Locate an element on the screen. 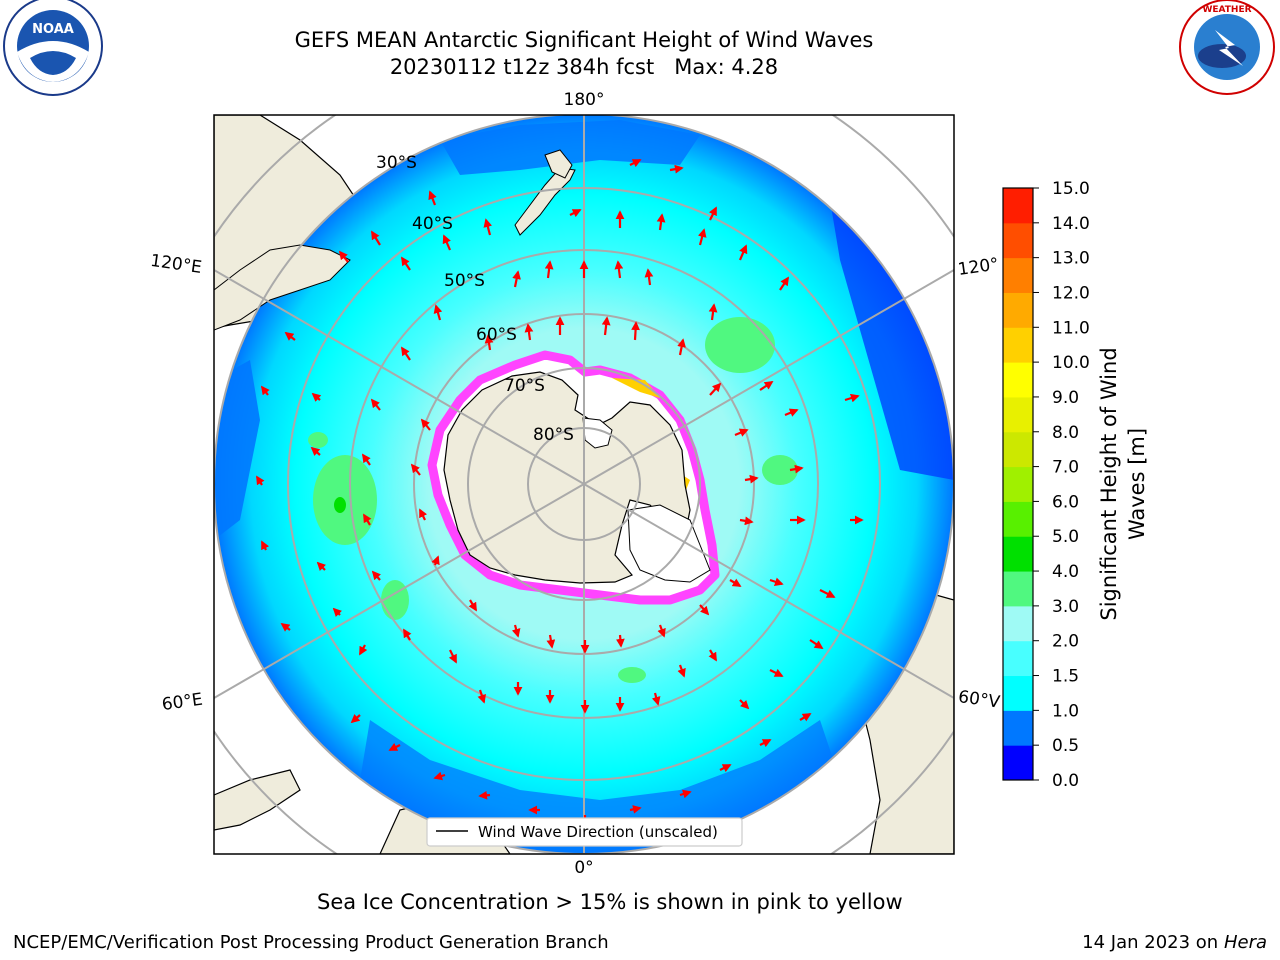  noaa-logo-text: NOAA is located at coordinates (53, 29).